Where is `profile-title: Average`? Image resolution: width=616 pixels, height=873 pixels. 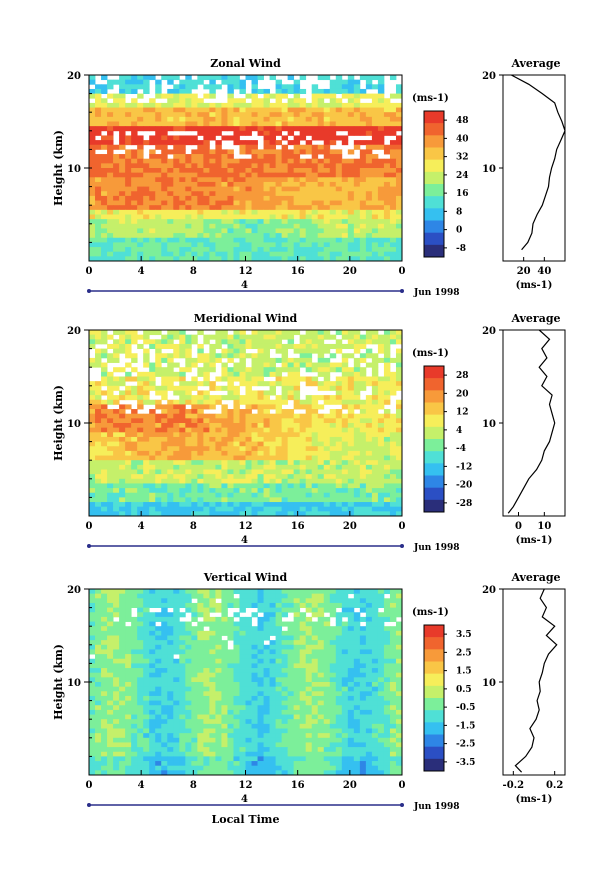
profile-title: Average is located at coordinates (535, 318).